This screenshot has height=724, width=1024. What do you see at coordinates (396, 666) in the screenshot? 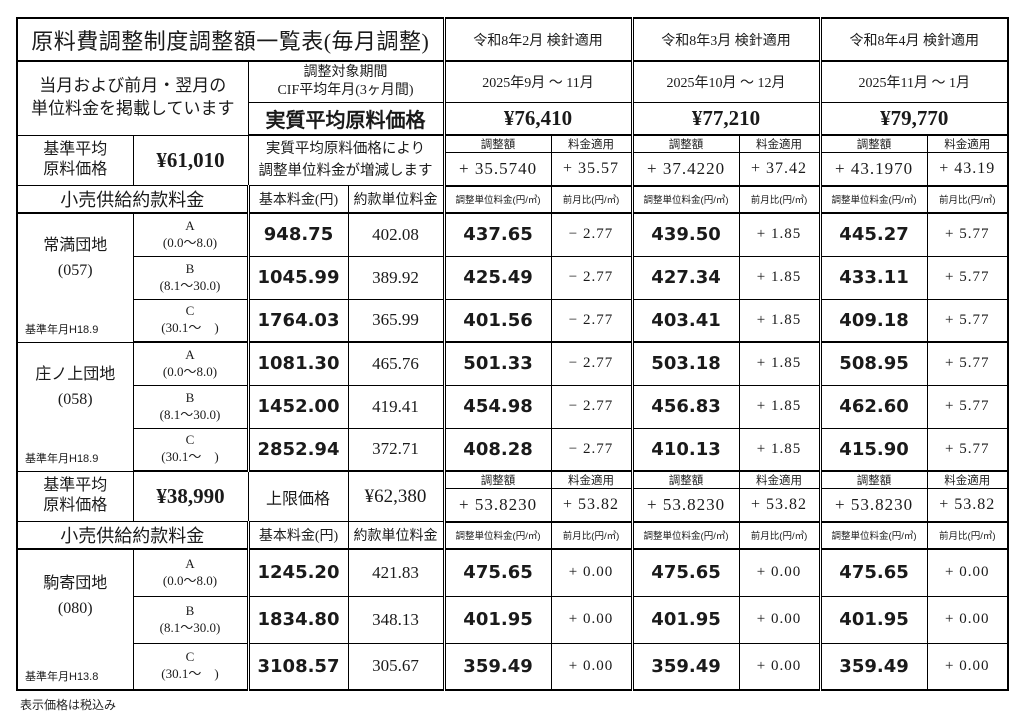
I see `contract-unit-value: 305.67` at bounding box center [396, 666].